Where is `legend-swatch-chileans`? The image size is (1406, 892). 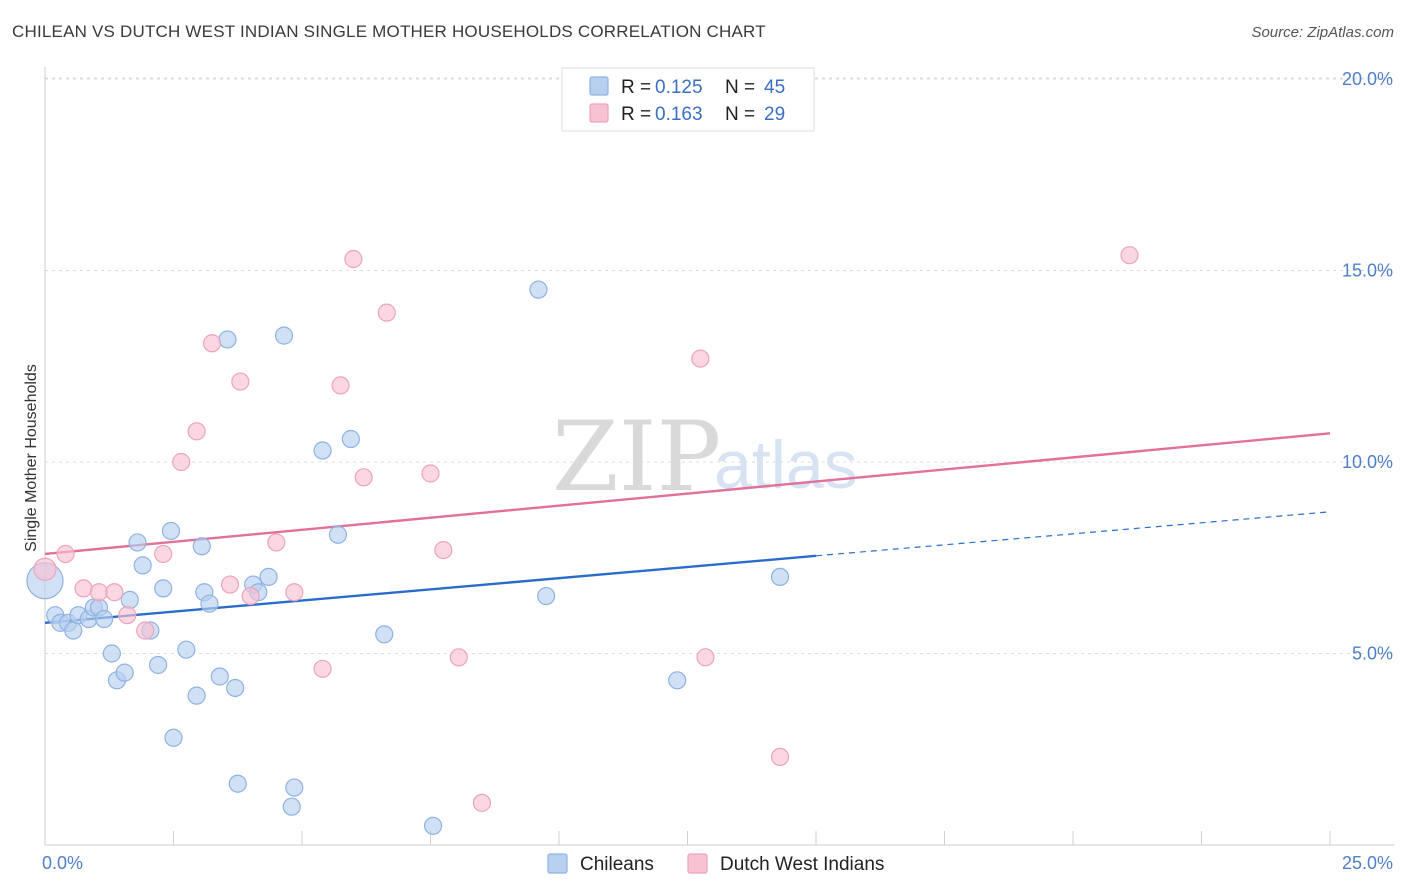
legend-swatch-chileans is located at coordinates (599, 86).